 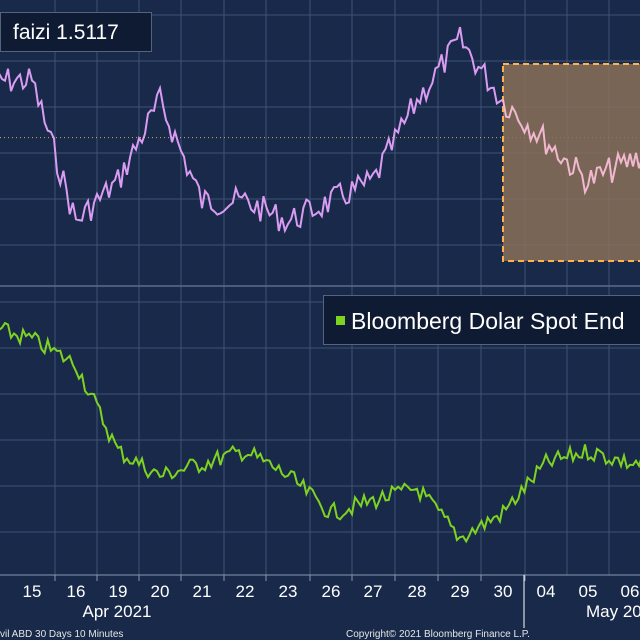 I want to click on x-tick-label-19: 19, so click(x=118, y=591).